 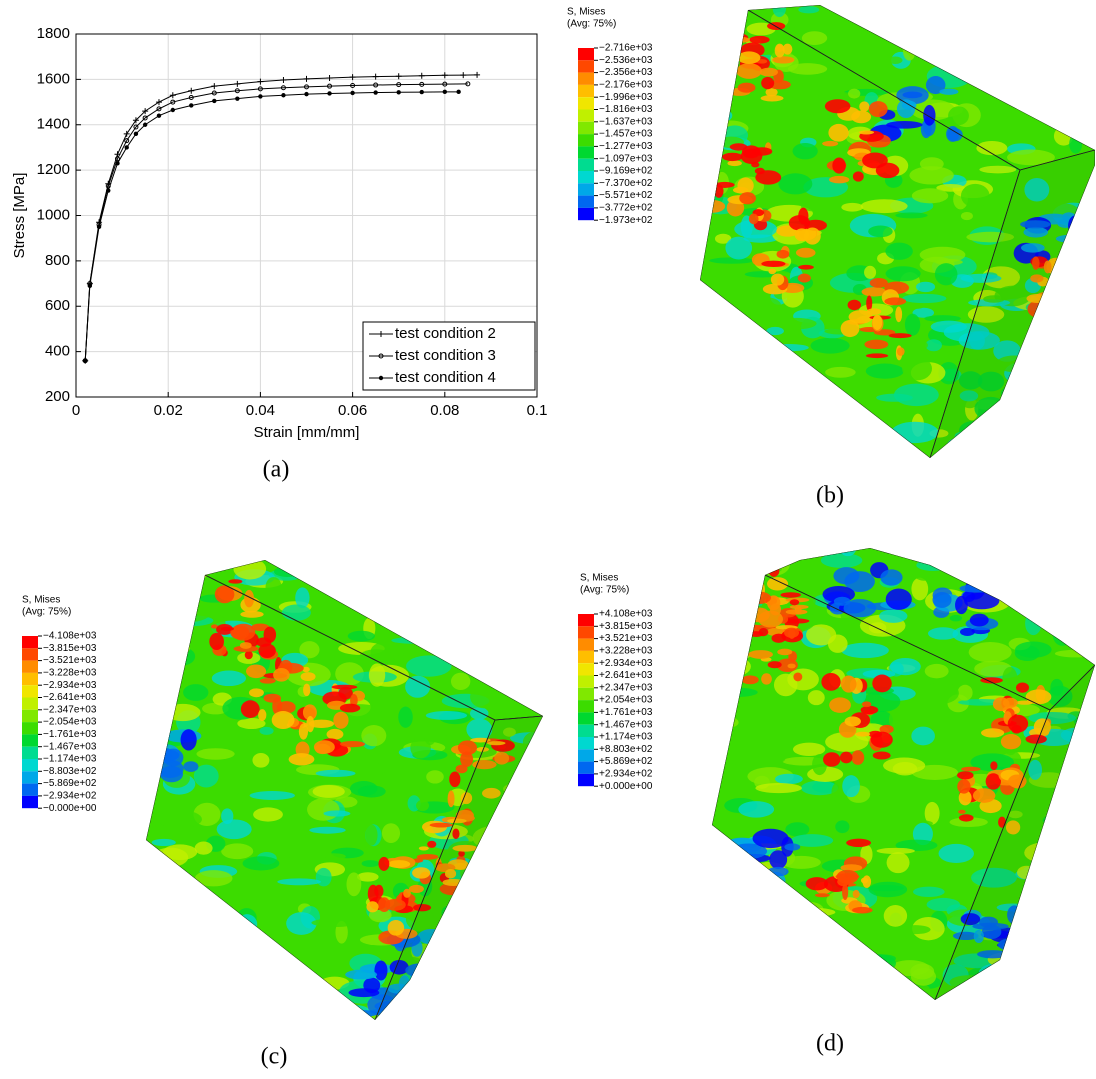 I want to click on legend-label: −9.169e+02, so click(x=626, y=171).